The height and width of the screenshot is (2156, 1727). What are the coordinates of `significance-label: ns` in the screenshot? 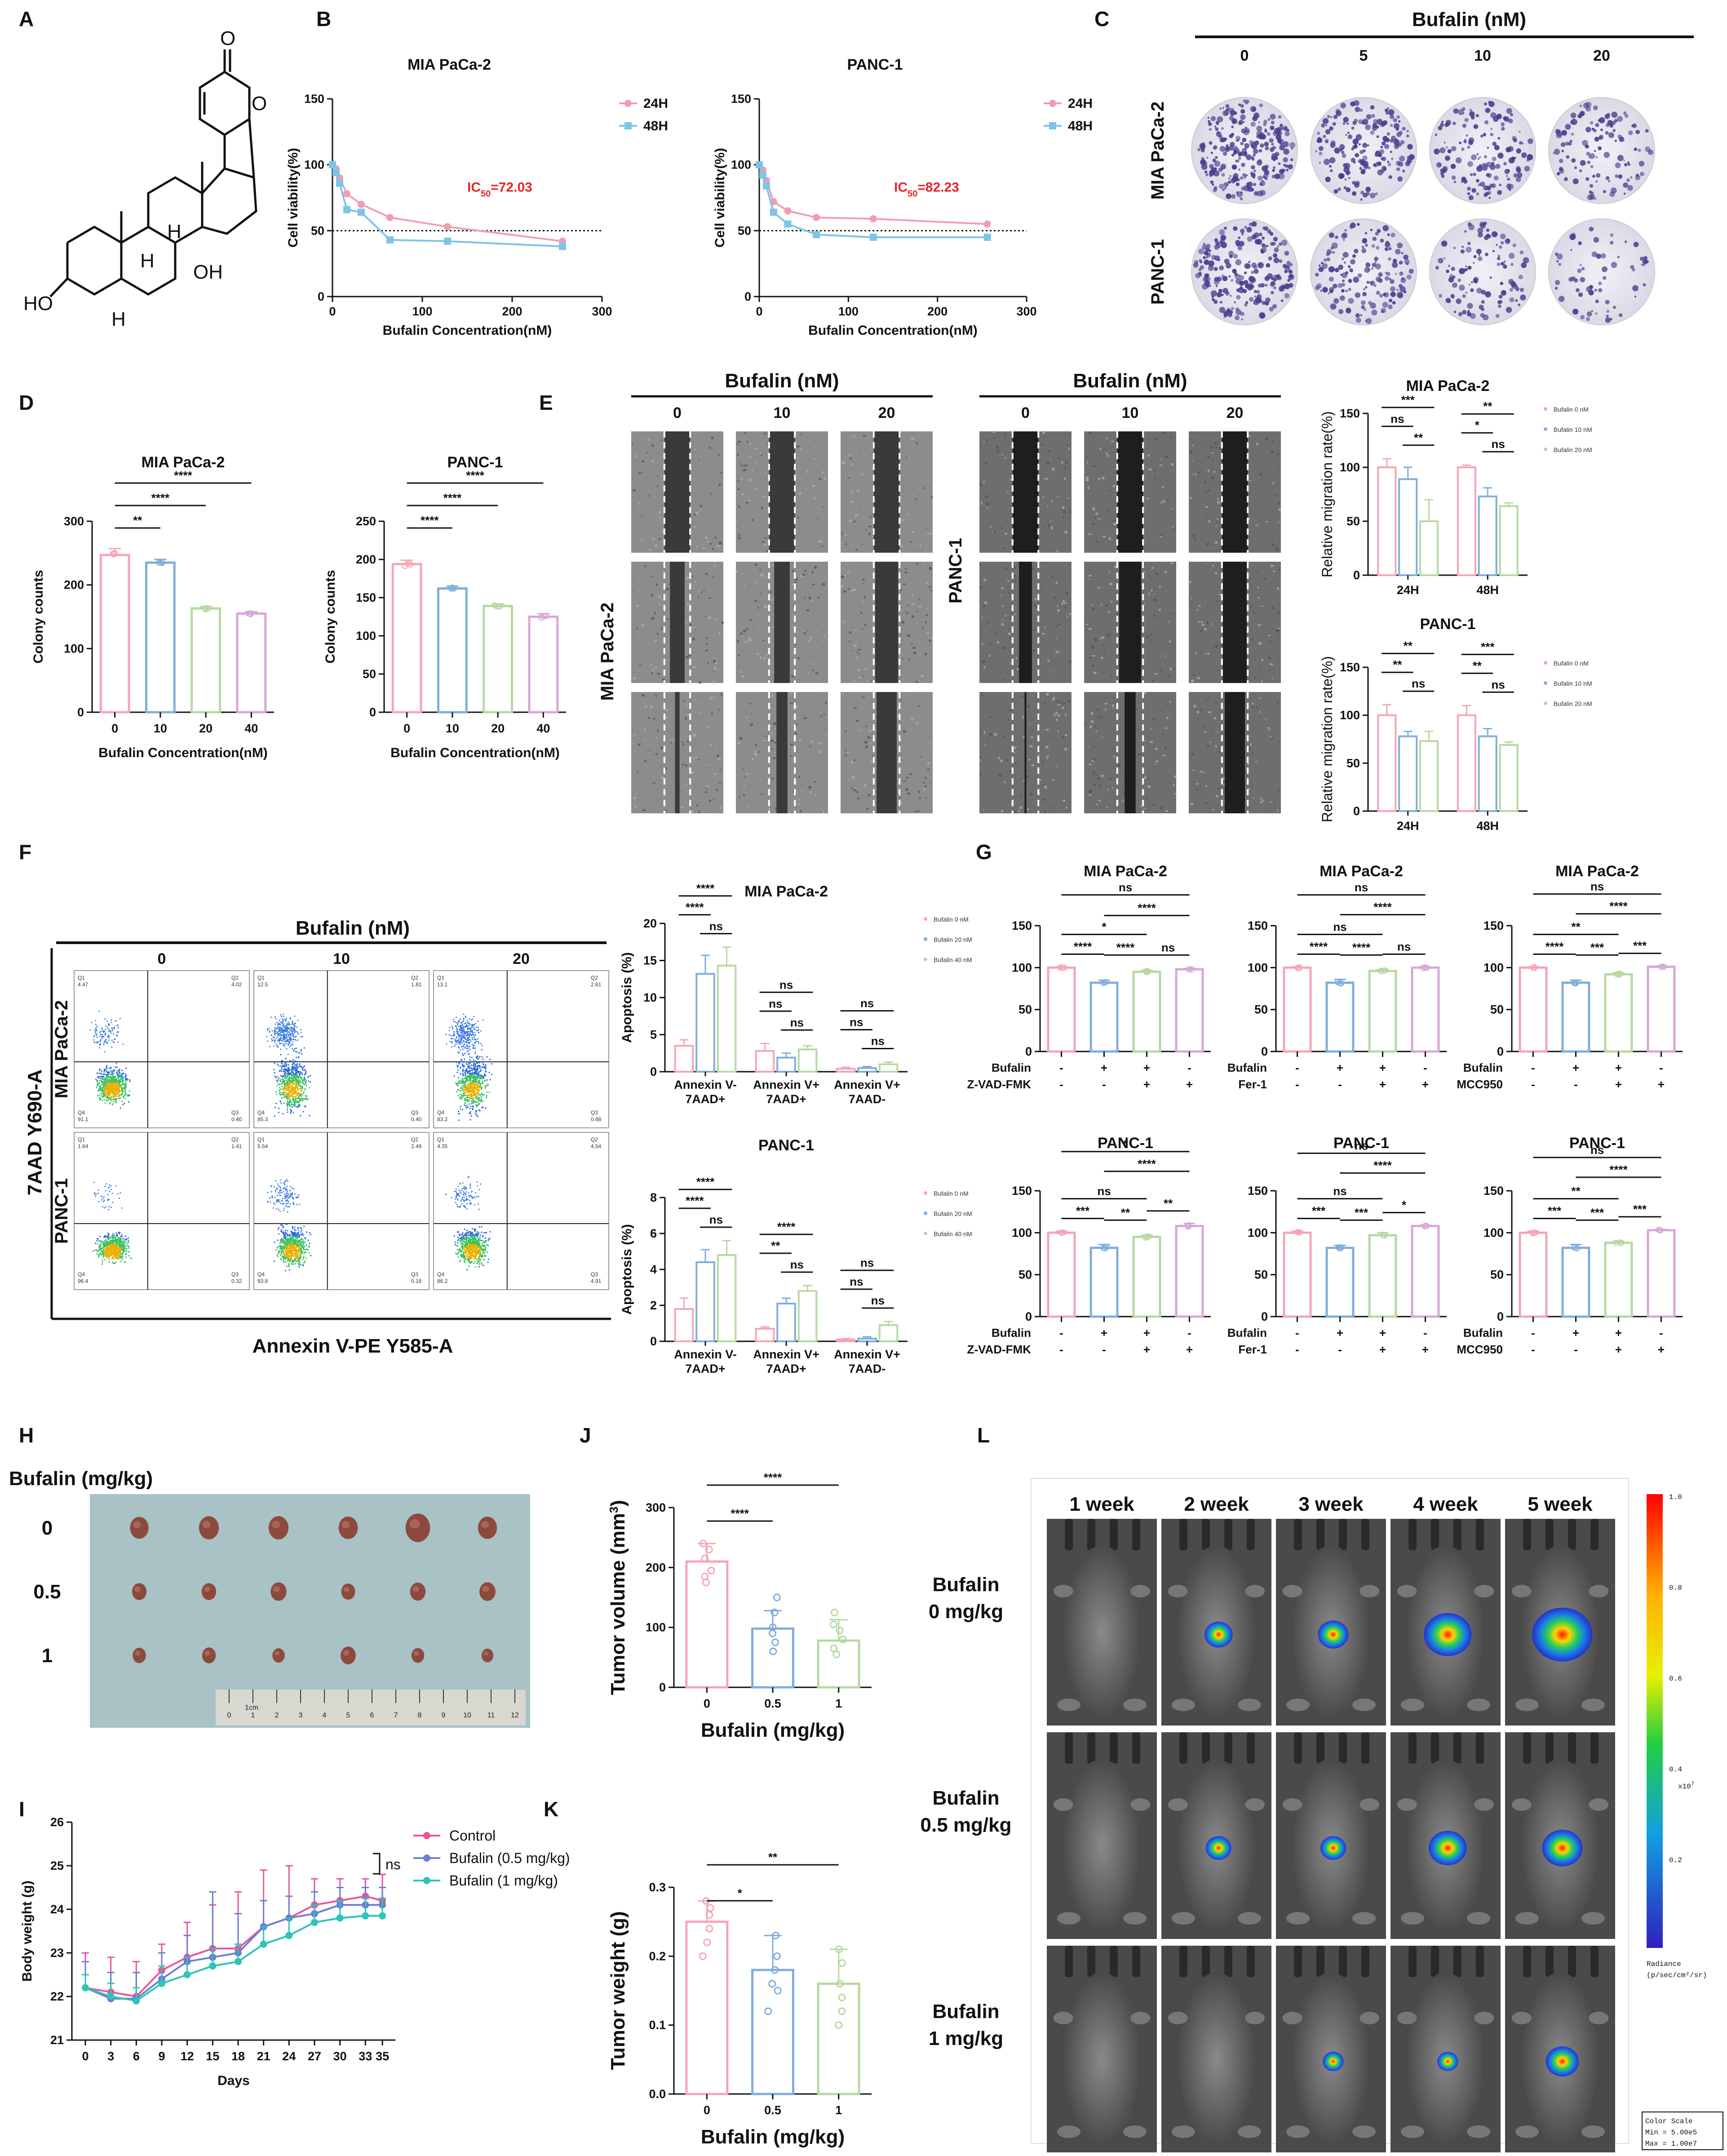 It's located at (1418, 684).